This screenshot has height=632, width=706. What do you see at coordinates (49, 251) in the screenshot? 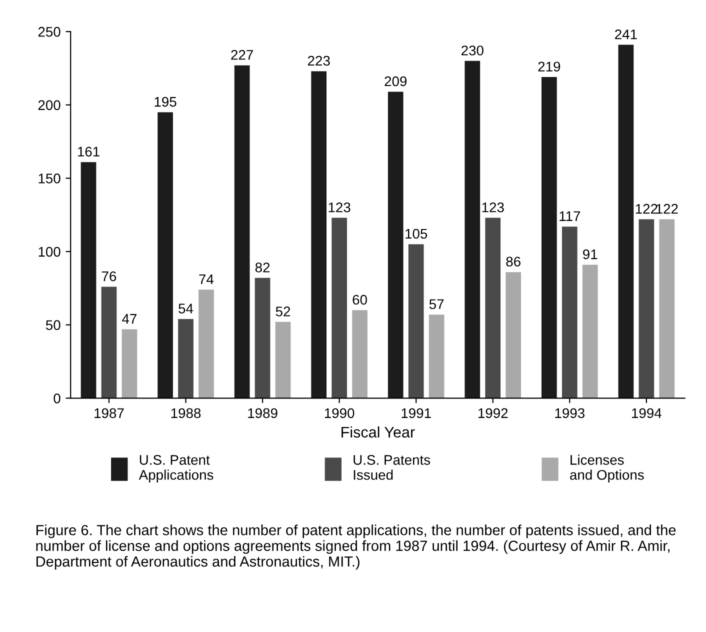
I see `y-tick-label: 100` at bounding box center [49, 251].